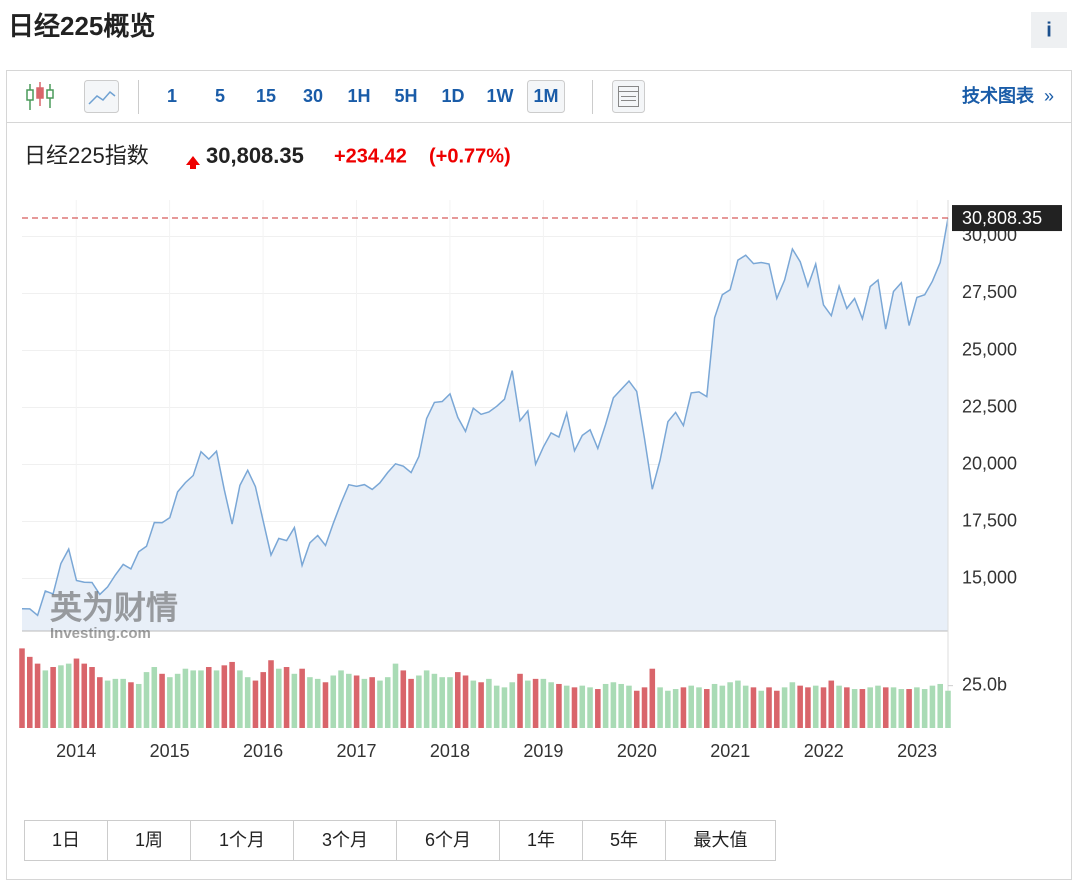 This screenshot has width=1080, height=888. I want to click on y-tick-label: 15,000, so click(989, 577).